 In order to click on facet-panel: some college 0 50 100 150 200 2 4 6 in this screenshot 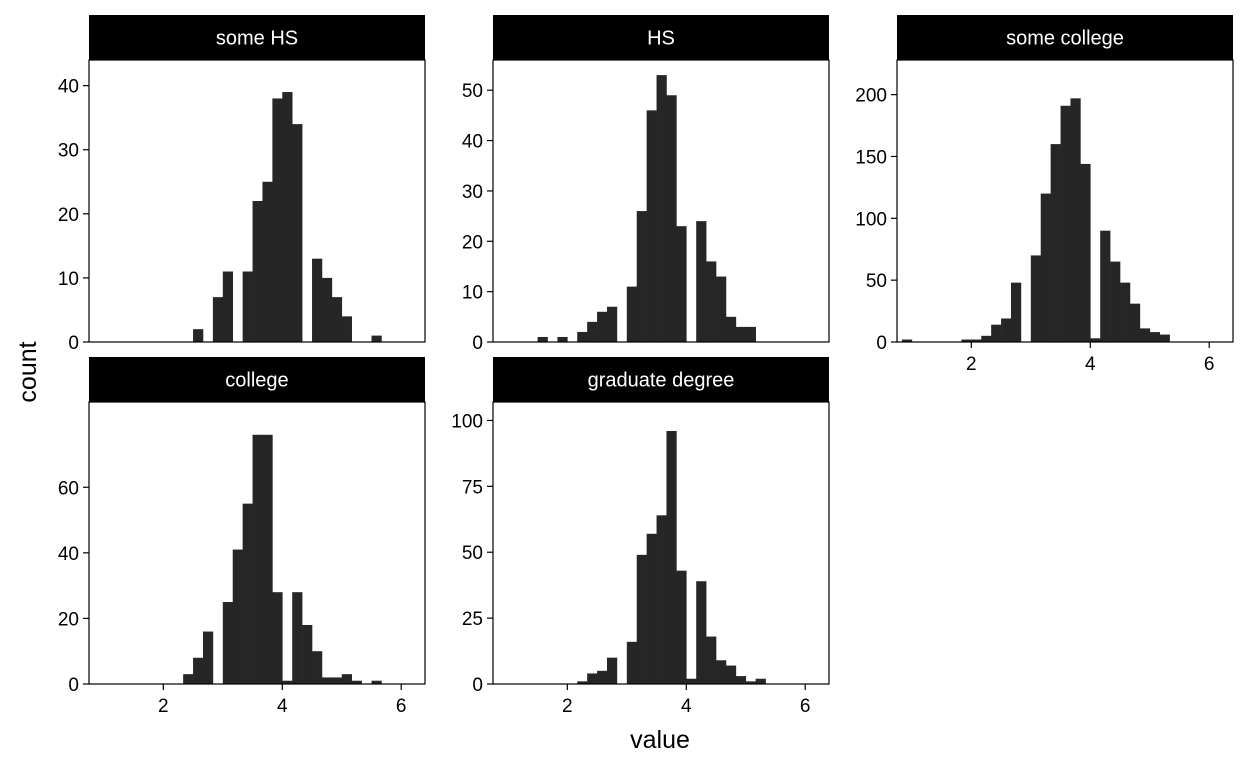, I will do `click(1044, 195)`.